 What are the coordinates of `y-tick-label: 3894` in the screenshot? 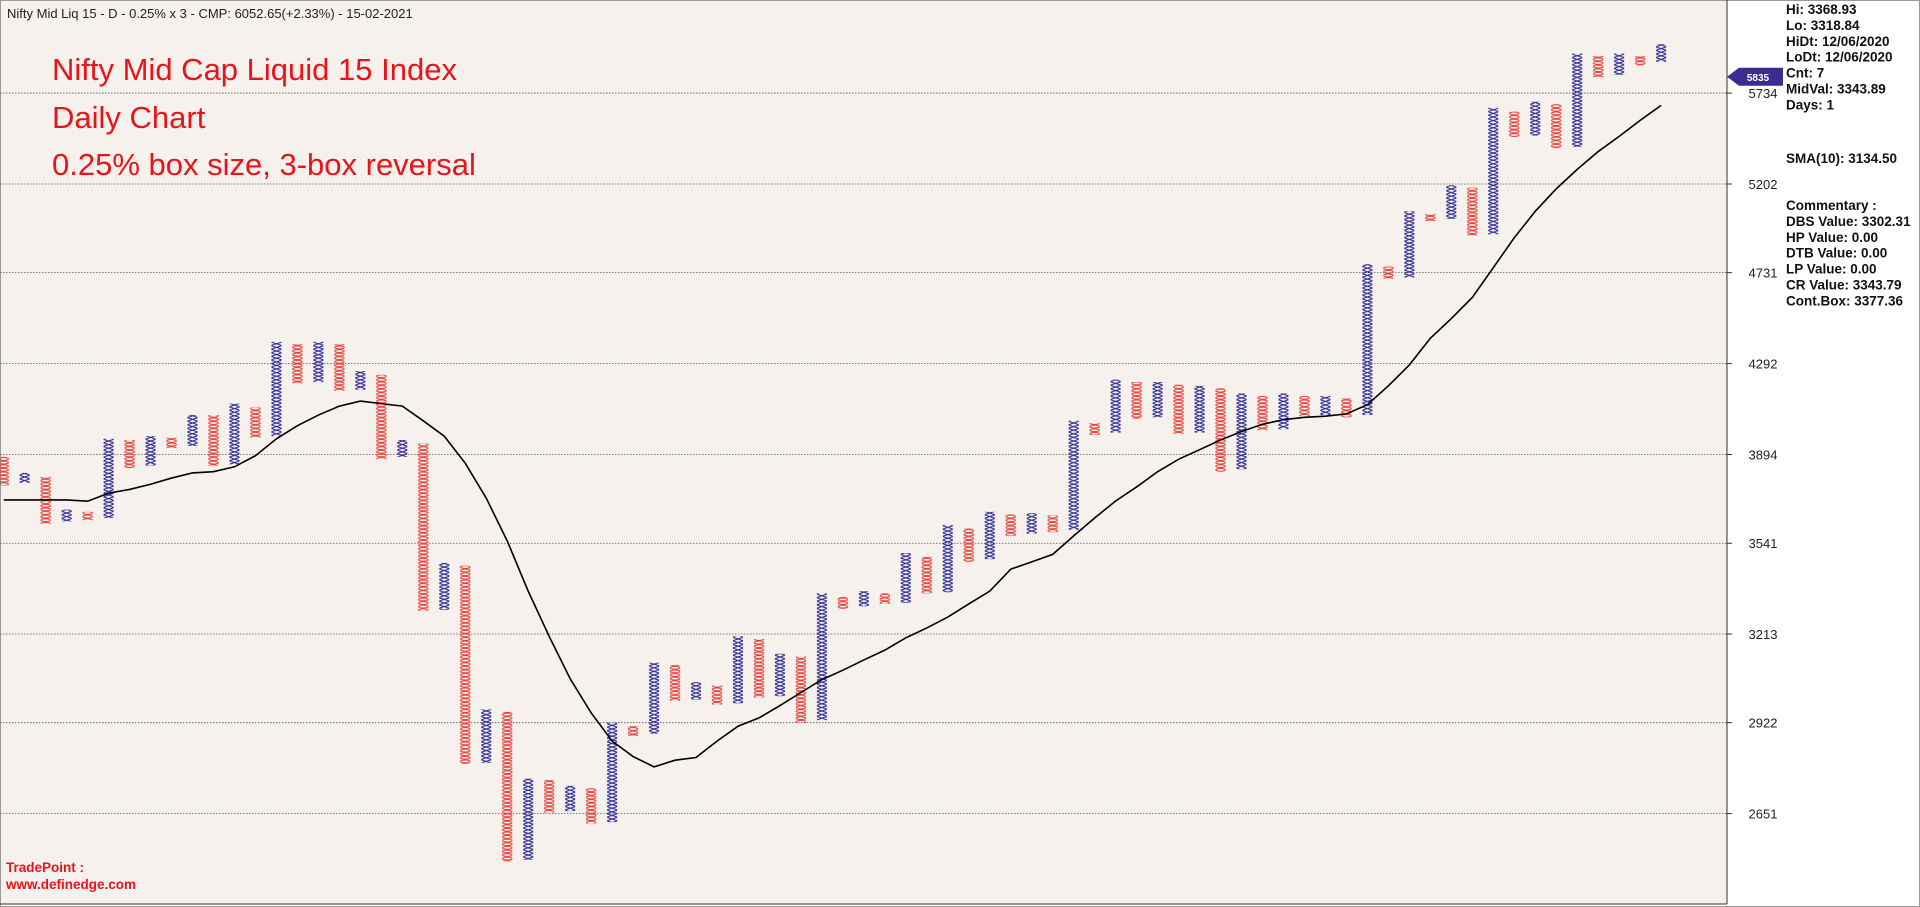 It's located at (1763, 454).